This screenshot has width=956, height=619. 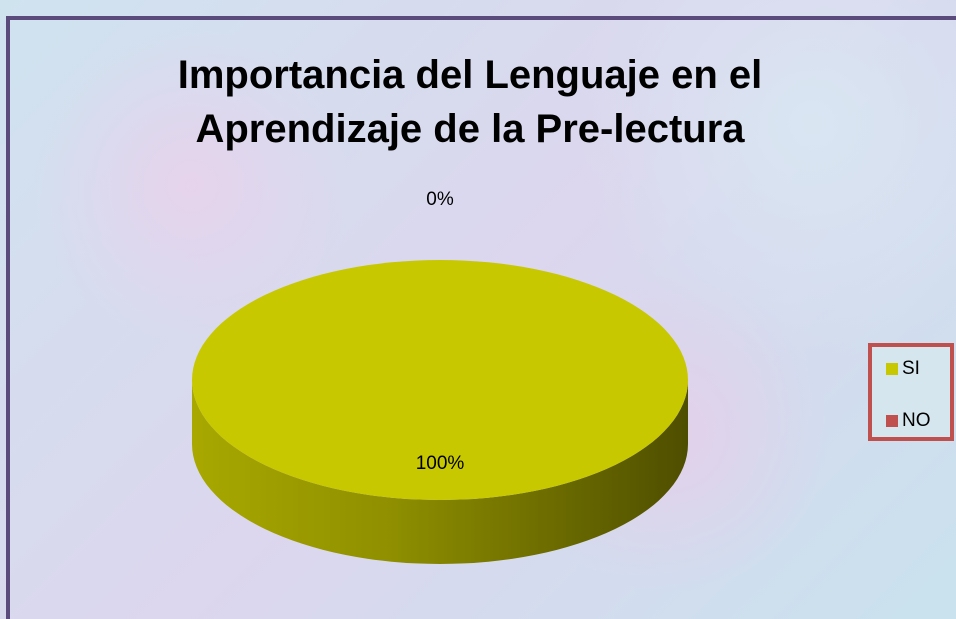 I want to click on legend-box, so click(x=911, y=392).